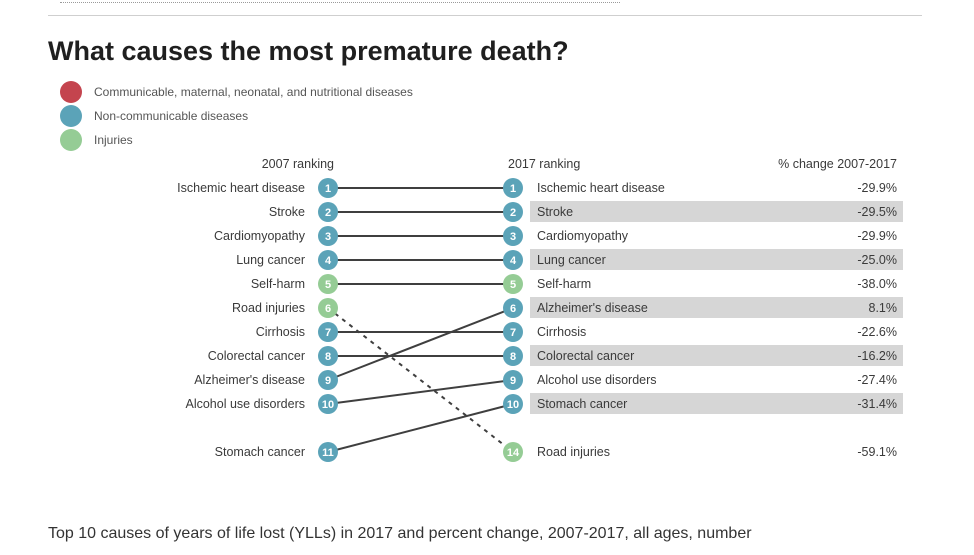 This screenshot has width=974, height=555. I want to click on left-cause-label: Cardiomyopathy, so click(260, 236).